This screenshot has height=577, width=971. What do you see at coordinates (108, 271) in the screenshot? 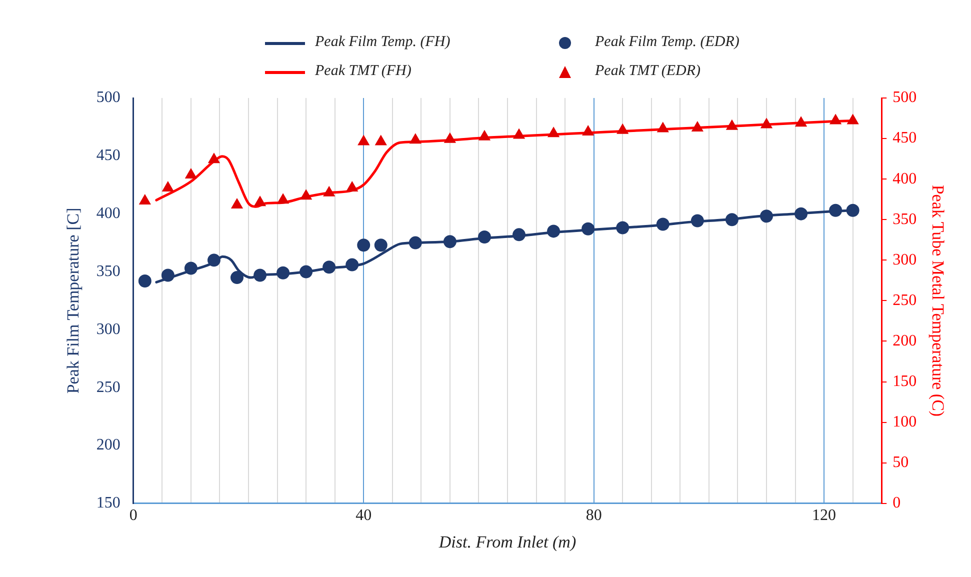
I see `y-tick-label: 350` at bounding box center [108, 271].